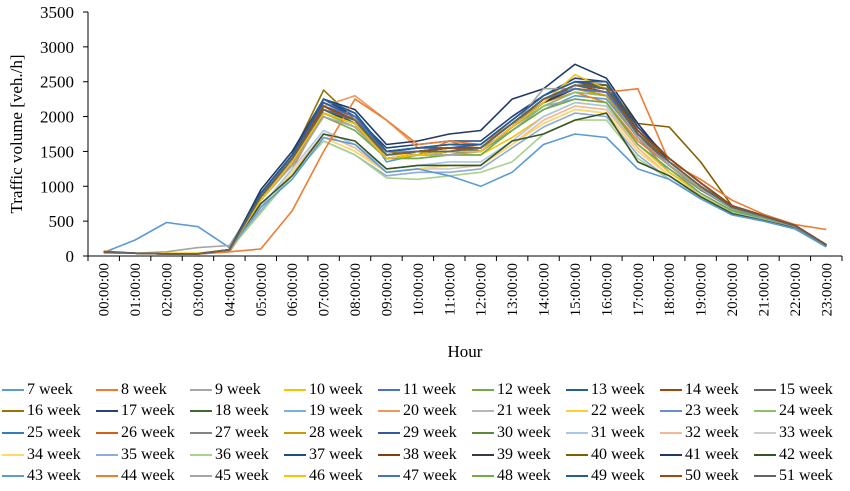  I want to click on legend-label: 37 week, so click(336, 454).